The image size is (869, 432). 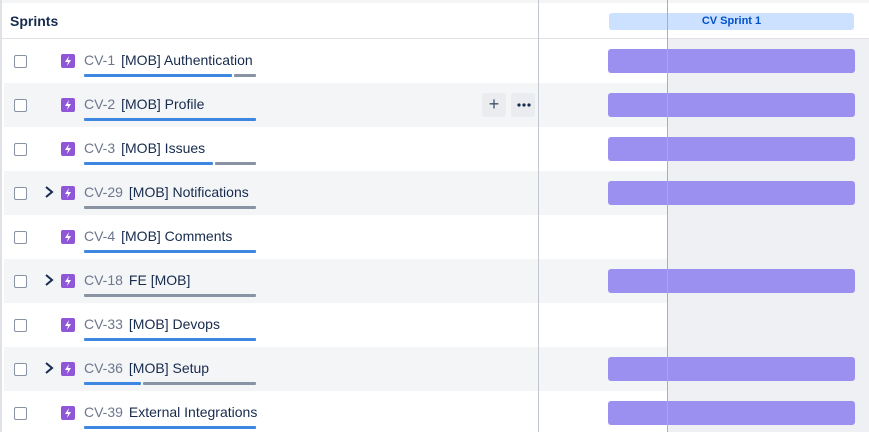 What do you see at coordinates (163, 104) in the screenshot?
I see `issue-title: [MOB] Profile` at bounding box center [163, 104].